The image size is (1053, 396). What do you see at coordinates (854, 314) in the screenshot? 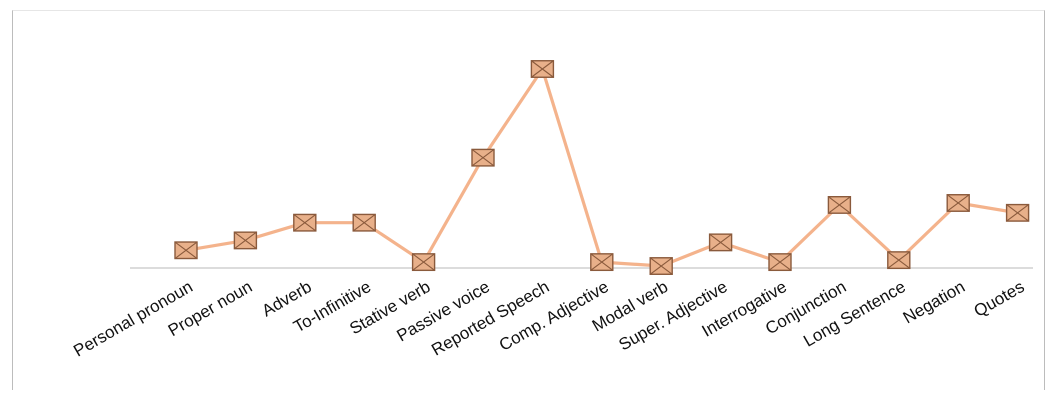
I see `x-tick-label: Long Sentence` at bounding box center [854, 314].